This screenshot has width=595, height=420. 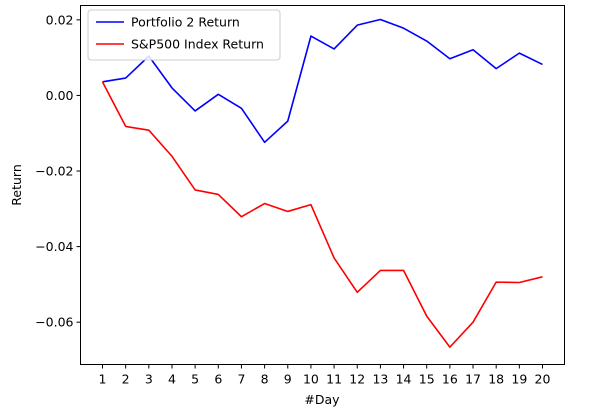 What do you see at coordinates (149, 379) in the screenshot?
I see `x-tick-label: 3` at bounding box center [149, 379].